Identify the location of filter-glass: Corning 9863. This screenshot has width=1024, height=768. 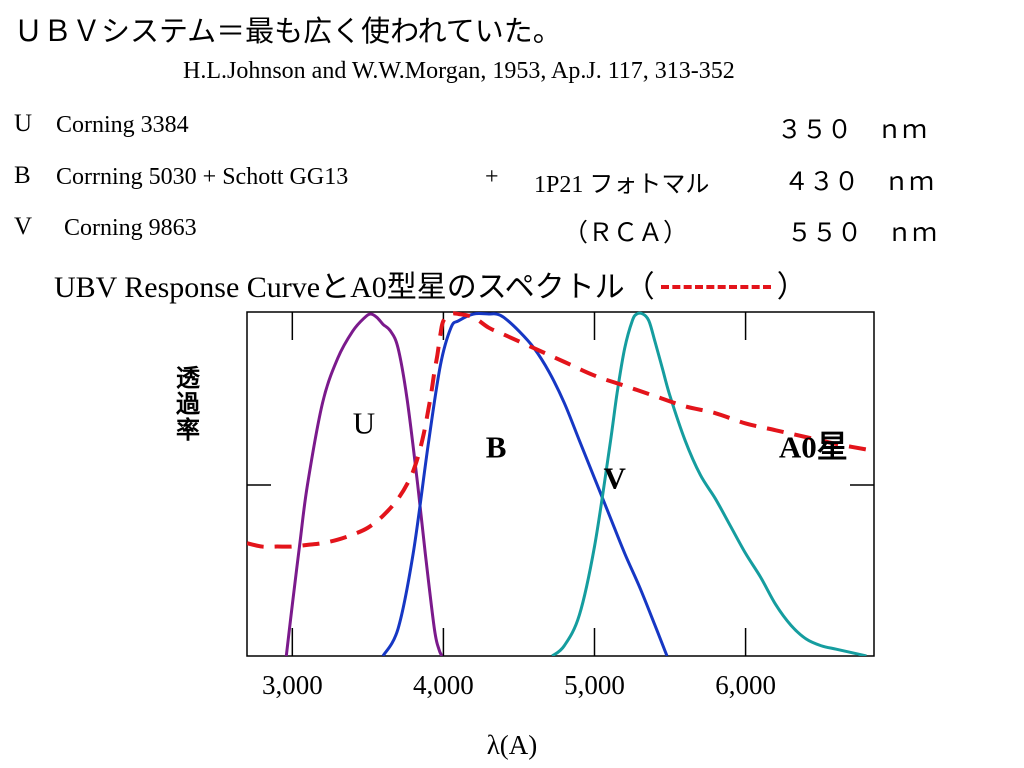
(130, 228).